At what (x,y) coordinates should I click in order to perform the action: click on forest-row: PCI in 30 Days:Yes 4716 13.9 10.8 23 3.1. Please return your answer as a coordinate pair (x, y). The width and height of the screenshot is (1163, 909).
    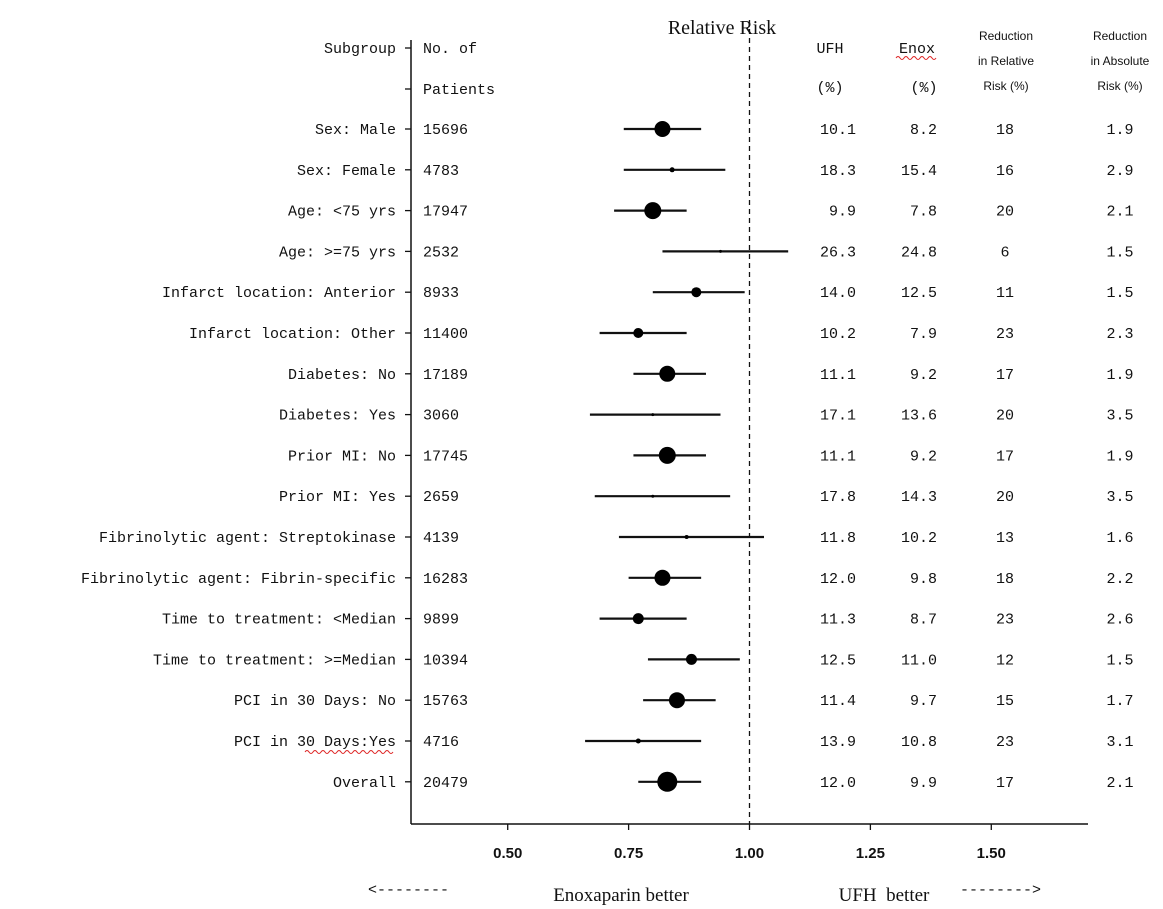
    Looking at the image, I should click on (684, 744).